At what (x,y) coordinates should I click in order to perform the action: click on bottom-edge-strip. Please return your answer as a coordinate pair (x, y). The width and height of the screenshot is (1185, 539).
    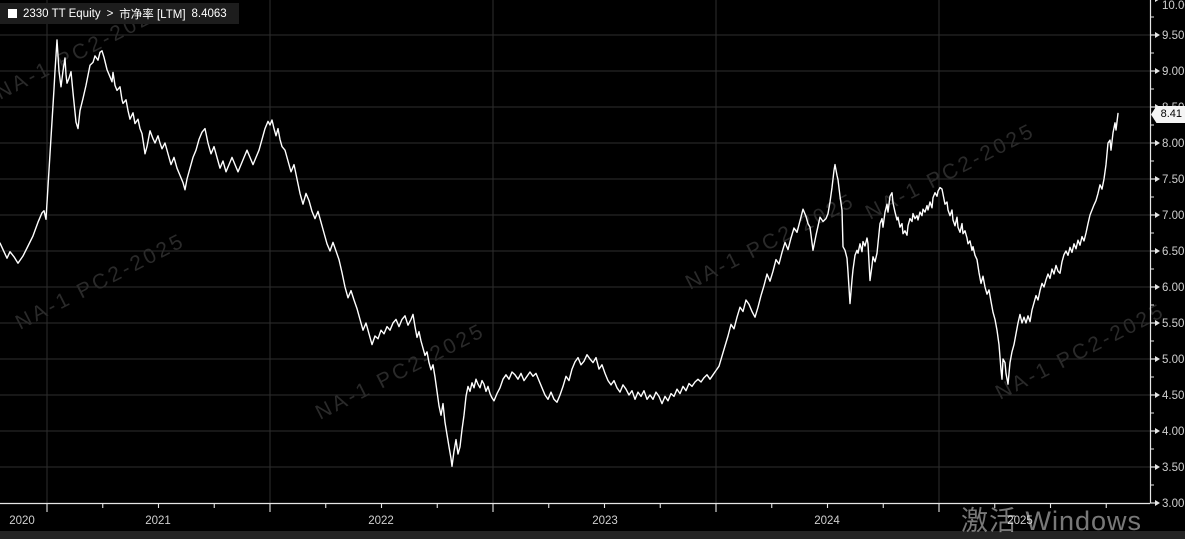
    Looking at the image, I should click on (592, 535).